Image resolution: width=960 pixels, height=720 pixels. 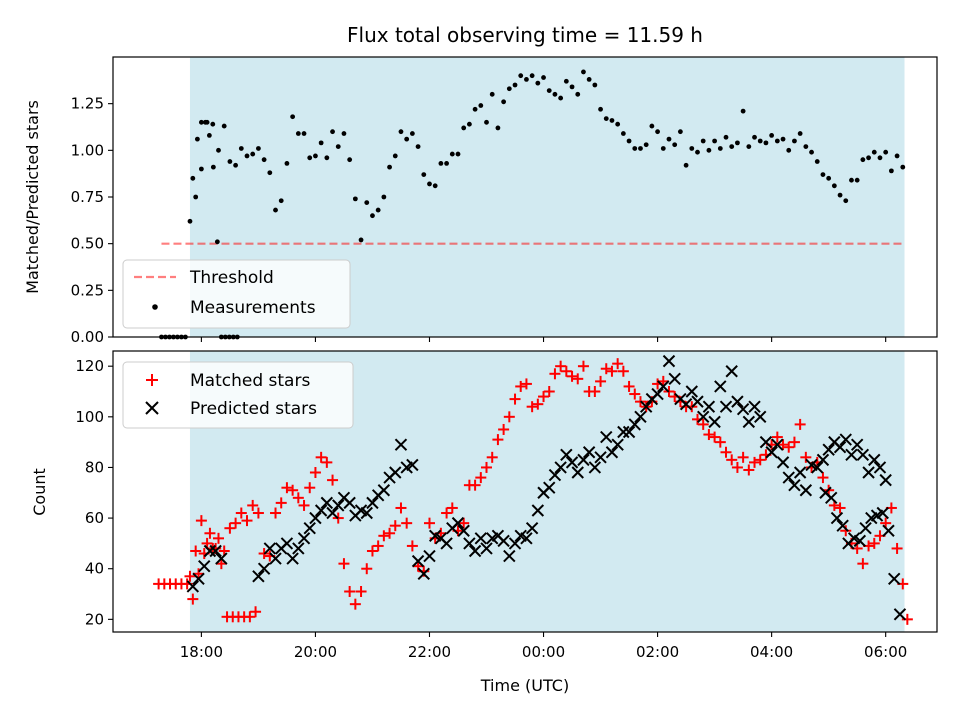 I want to click on top-y-tick-label: 0.25, so click(x=87, y=290).